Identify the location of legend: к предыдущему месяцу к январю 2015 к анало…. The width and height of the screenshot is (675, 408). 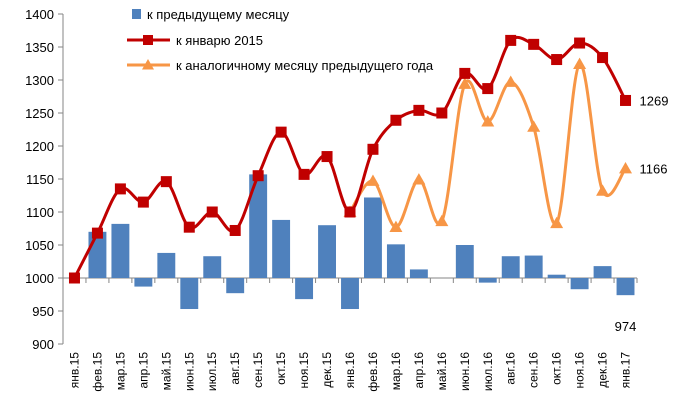
(280, 40).